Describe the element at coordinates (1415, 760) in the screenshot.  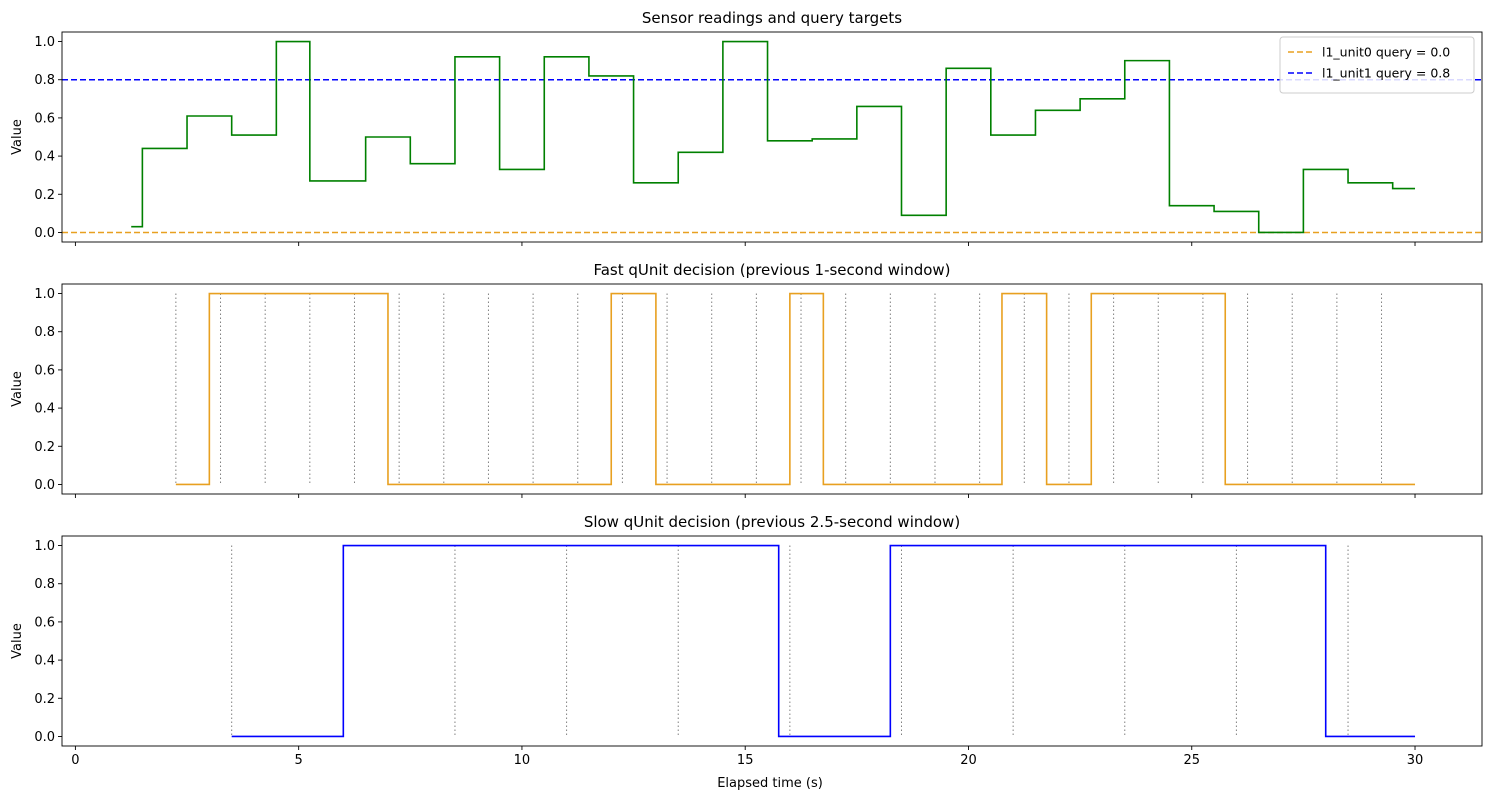
I see `x-tick-label: 30` at that location.